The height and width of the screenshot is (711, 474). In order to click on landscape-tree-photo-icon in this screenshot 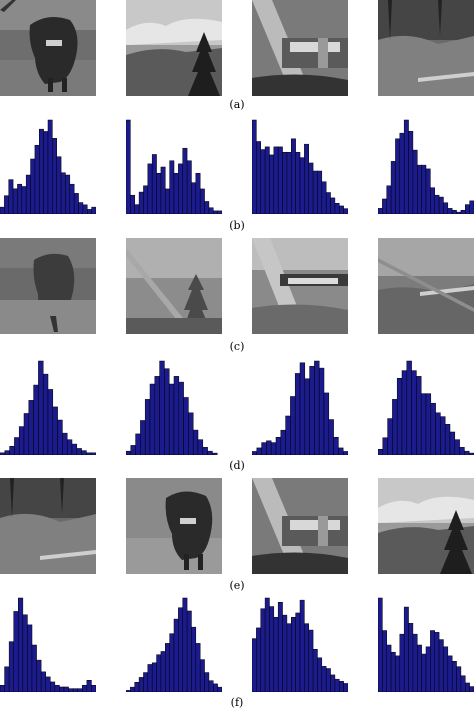, I will do `click(174, 48)`.